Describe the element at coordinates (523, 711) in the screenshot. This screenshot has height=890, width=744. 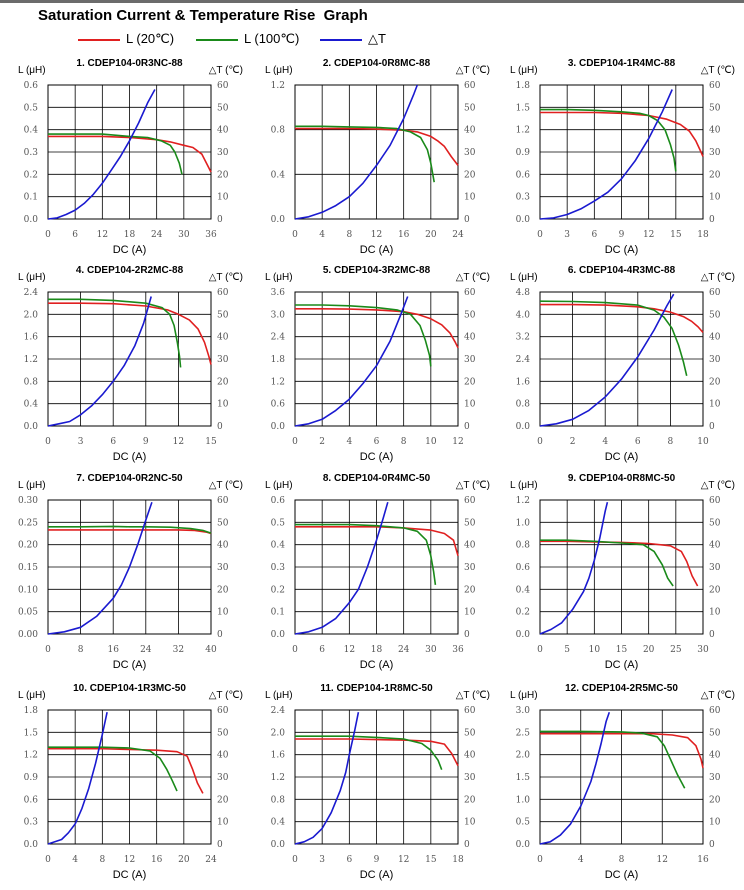
I see `y-tick-label: 3.0` at that location.